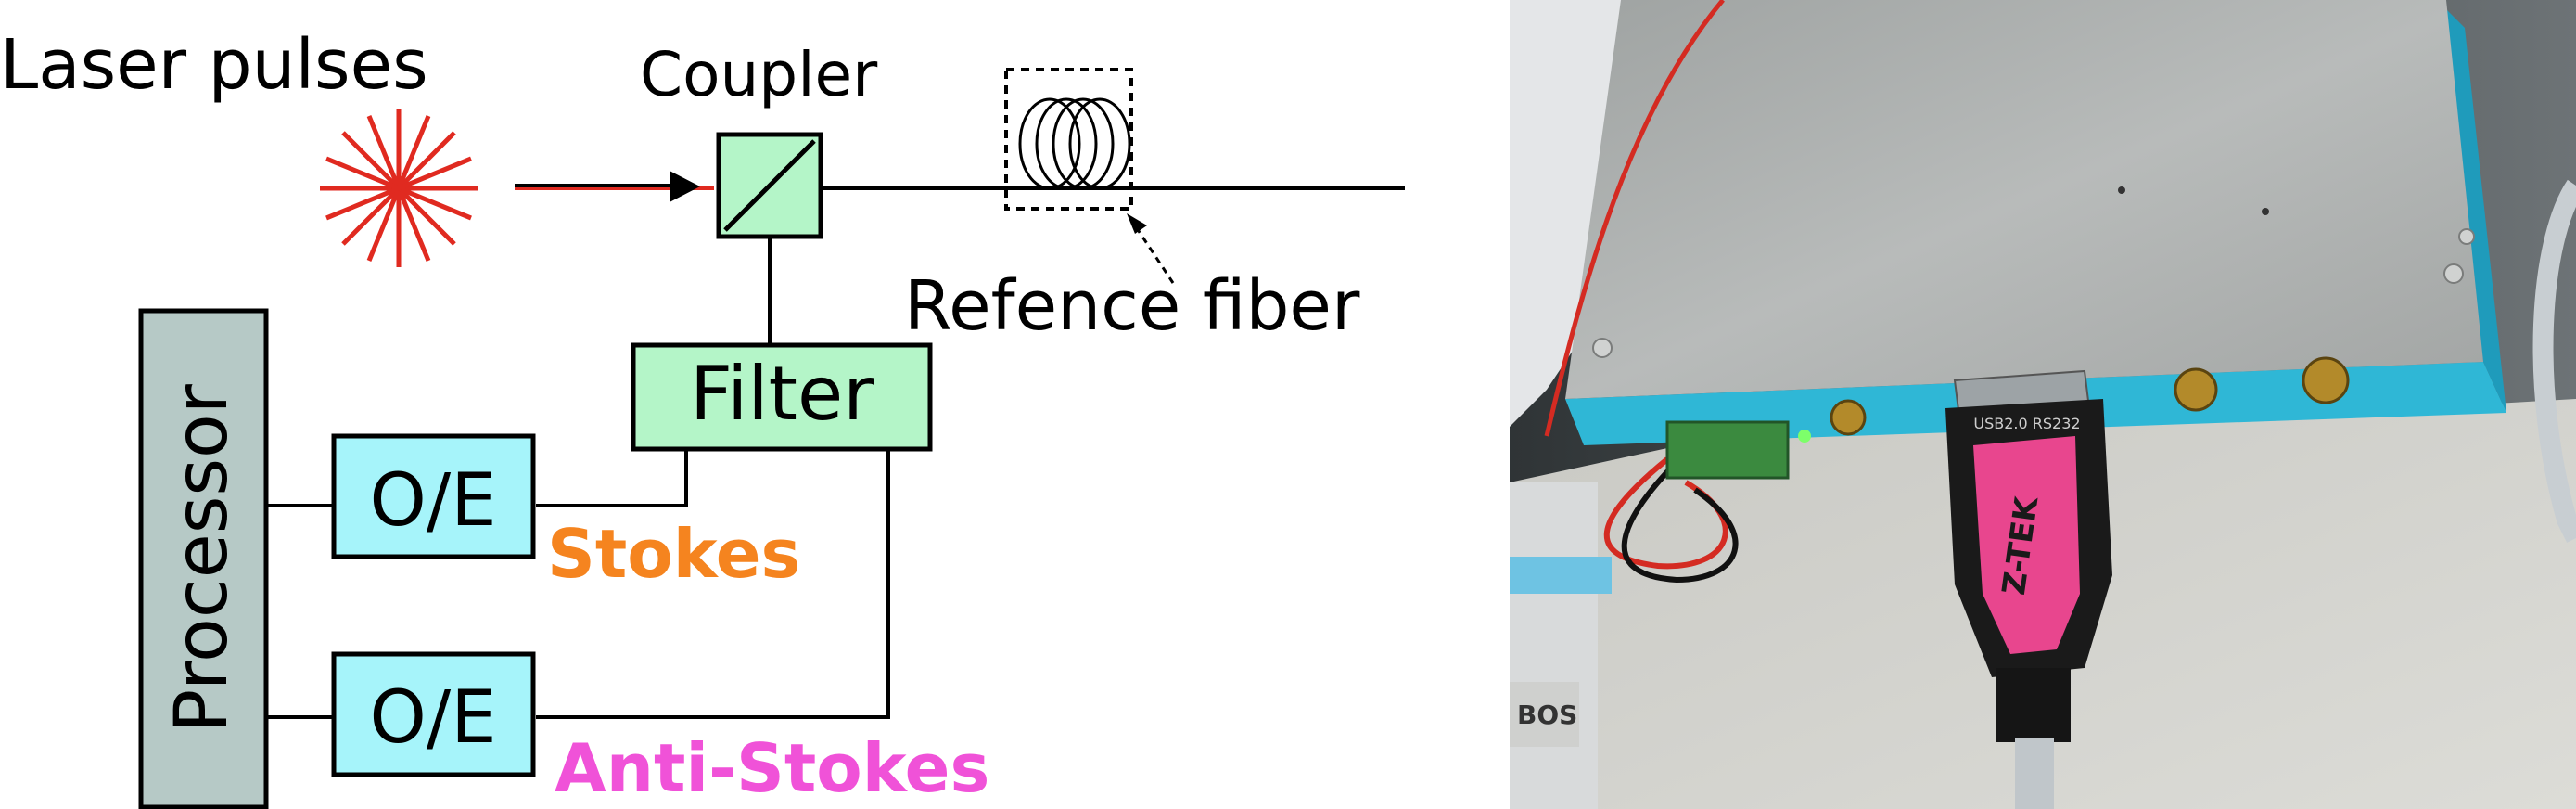  I want to click on laser-arrow-head, so click(685, 186).